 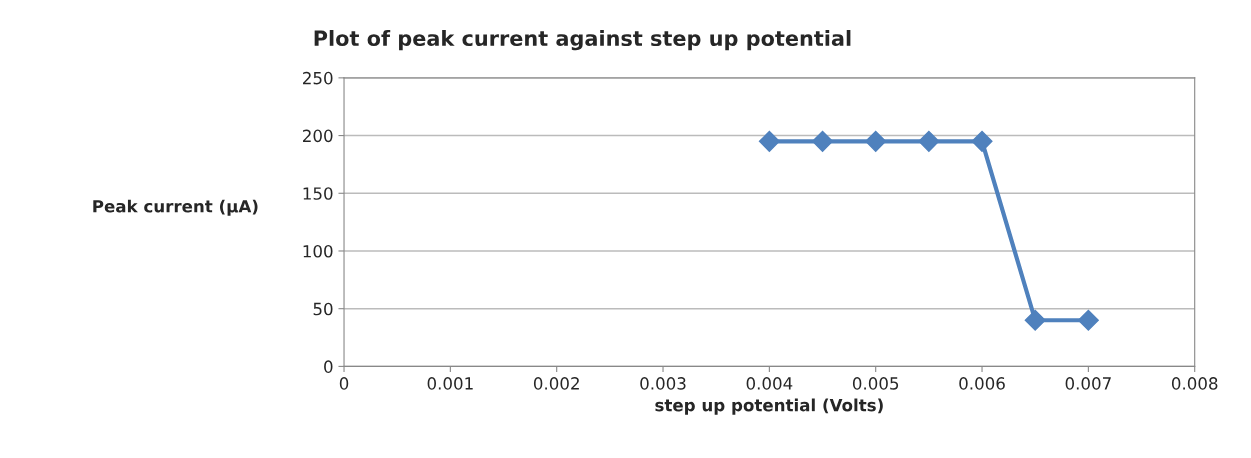 I want to click on x-tick-label: 0.003, so click(x=663, y=383).